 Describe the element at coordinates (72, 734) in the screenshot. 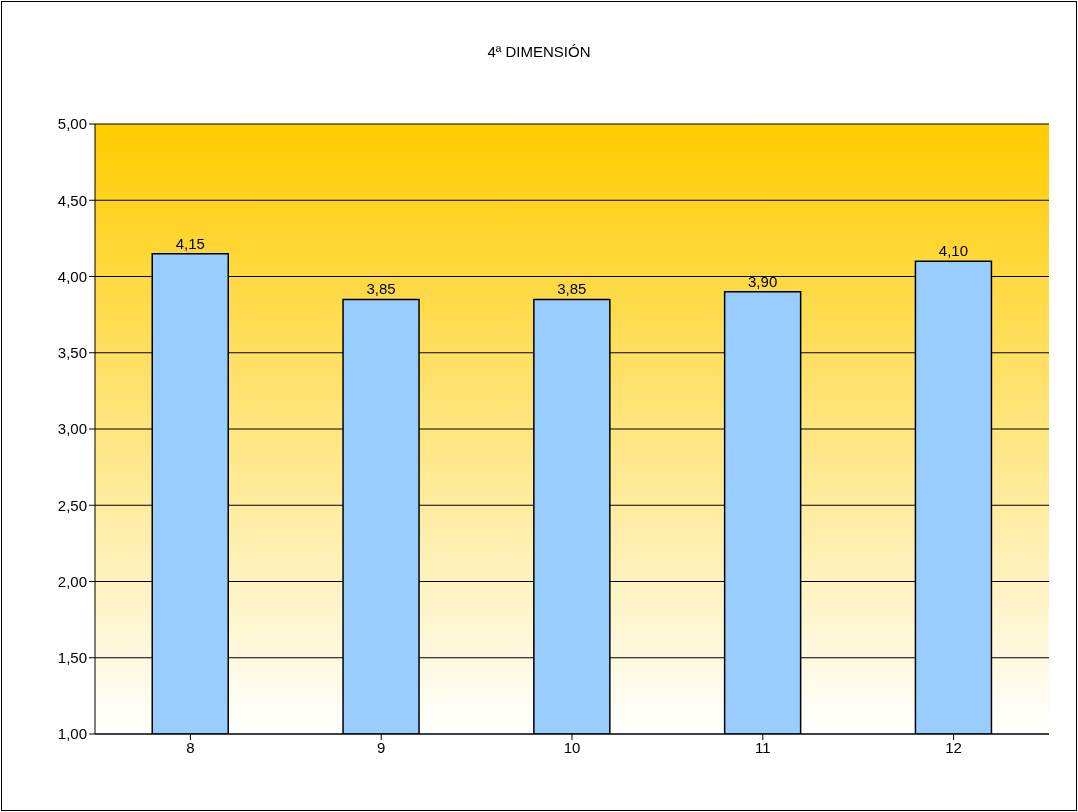

I see `y-tick-label: 1,00` at that location.